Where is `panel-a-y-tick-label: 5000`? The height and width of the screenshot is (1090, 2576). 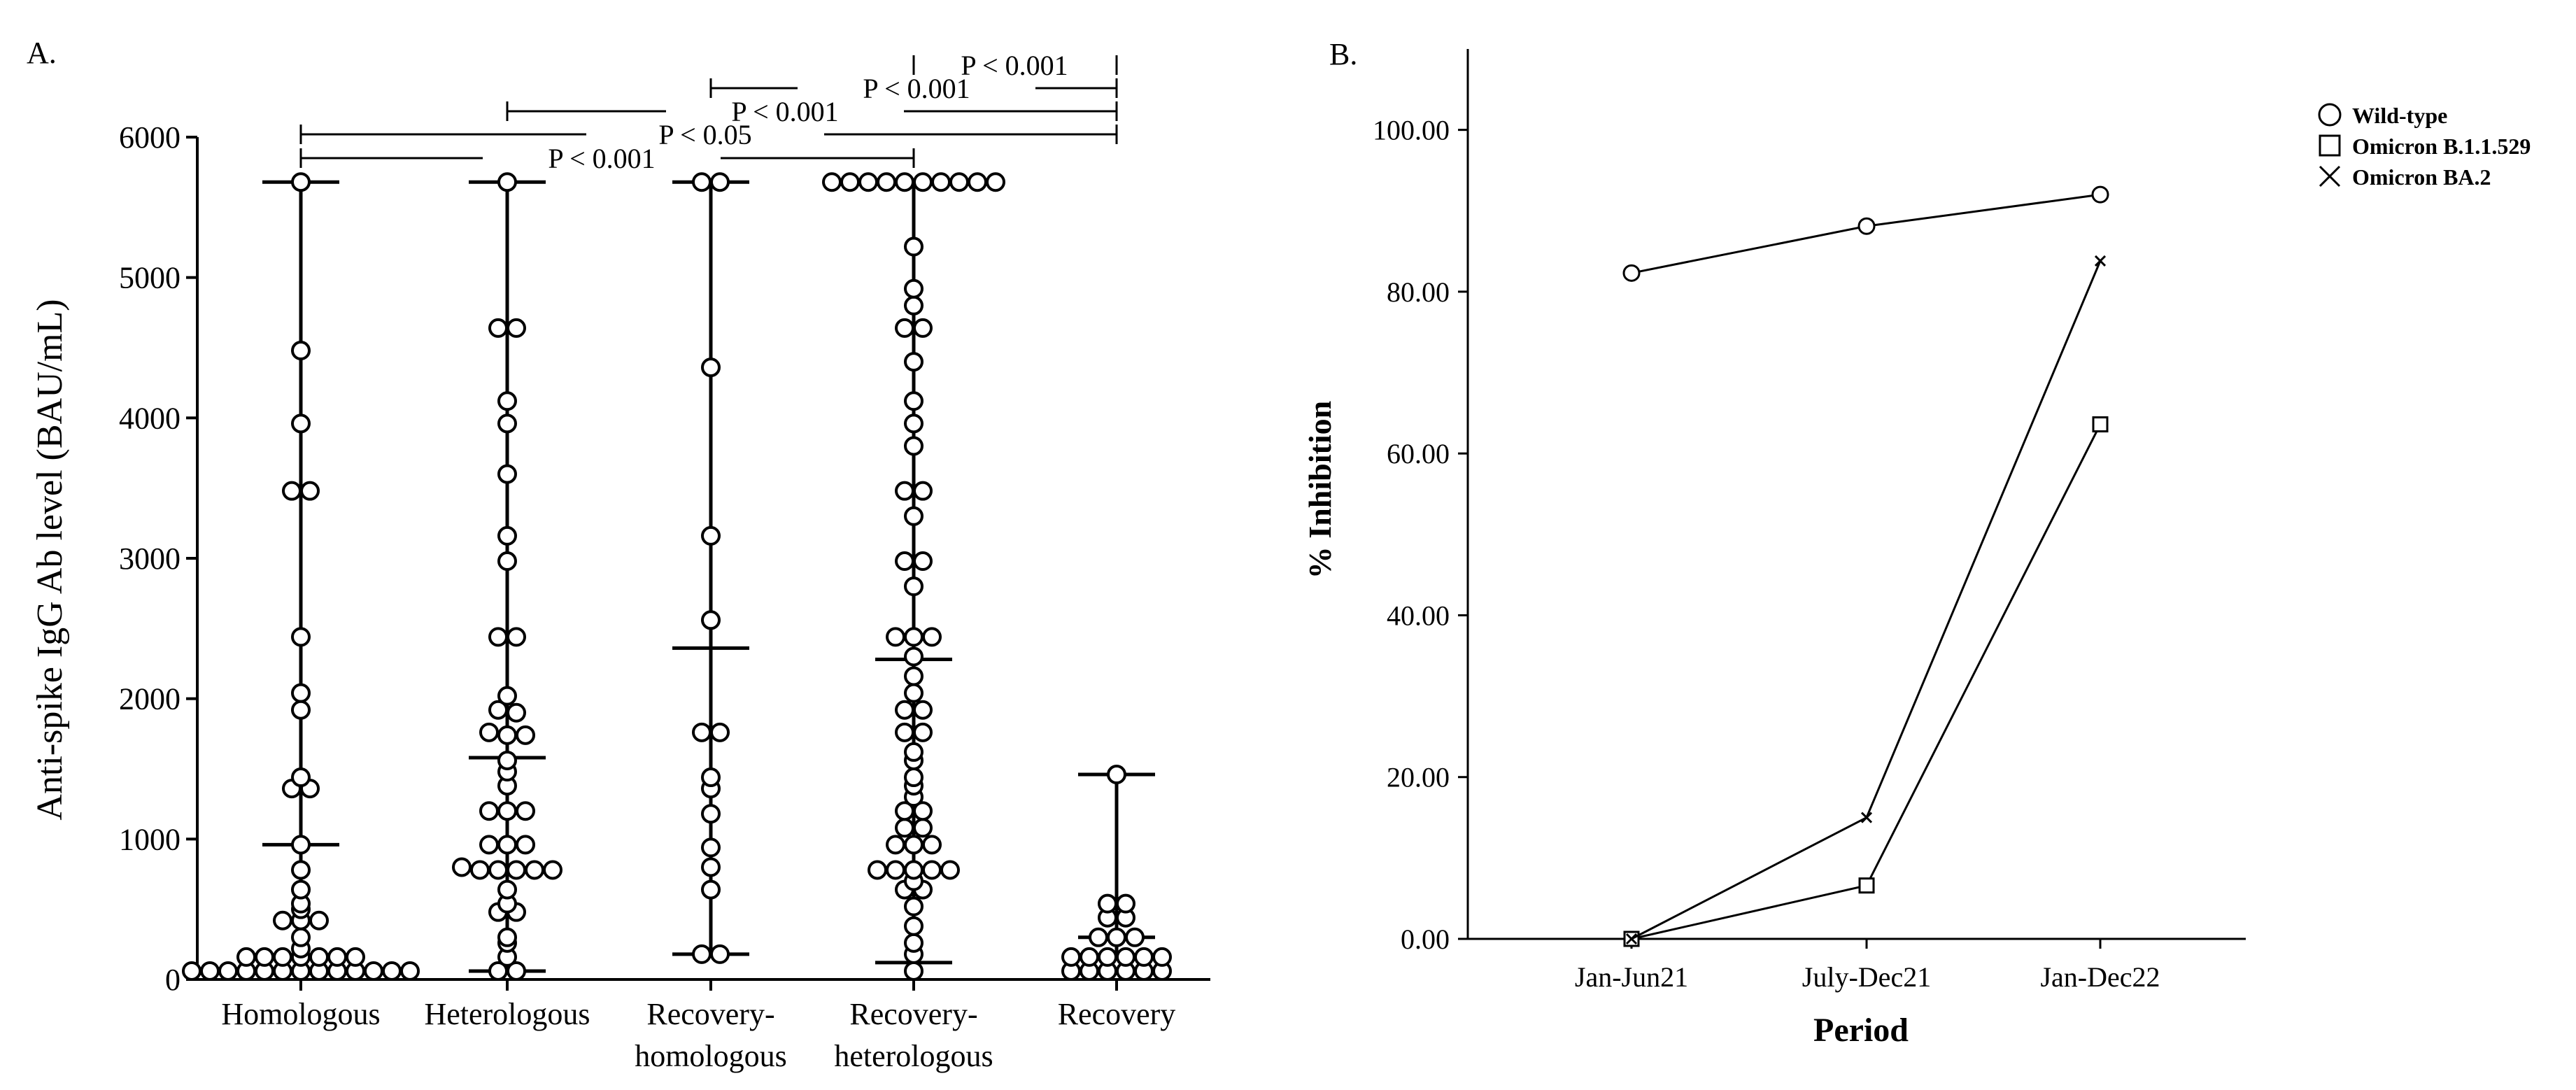 panel-a-y-tick-label: 5000 is located at coordinates (150, 278).